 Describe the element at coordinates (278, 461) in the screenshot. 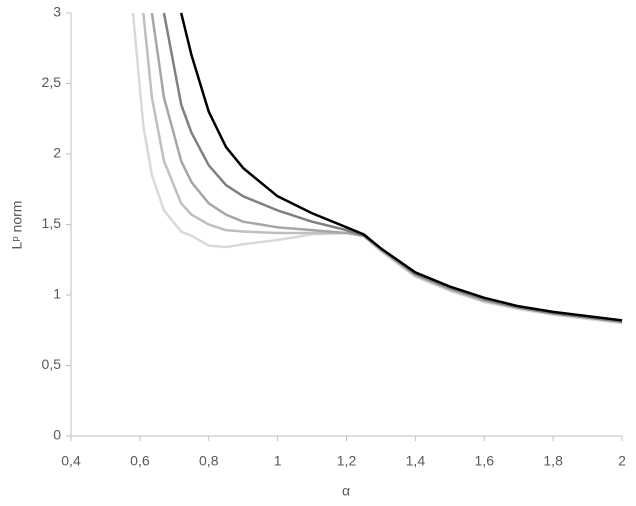

I see `x-tick-label: 1` at that location.